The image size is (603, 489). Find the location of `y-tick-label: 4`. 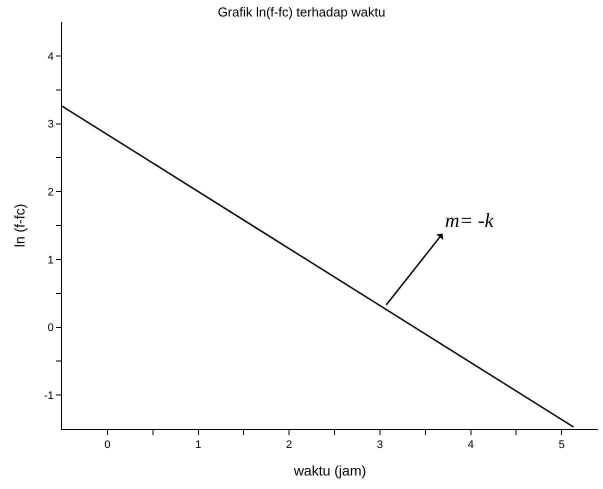

y-tick-label: 4 is located at coordinates (51, 56).